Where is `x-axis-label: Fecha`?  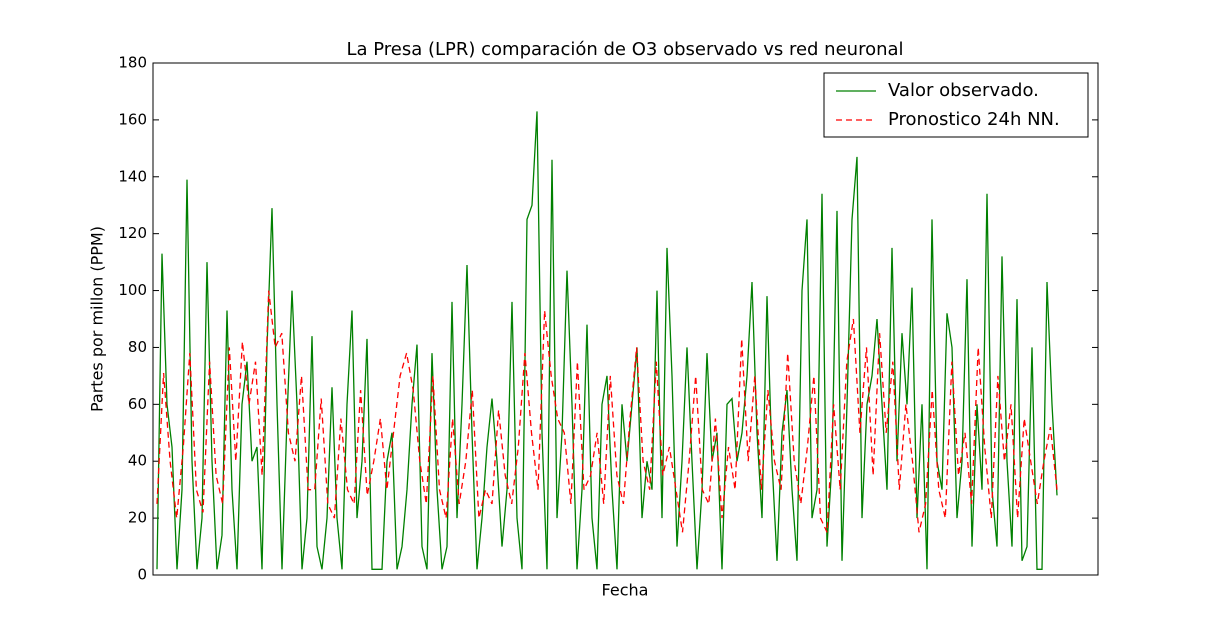 x-axis-label: Fecha is located at coordinates (625, 590).